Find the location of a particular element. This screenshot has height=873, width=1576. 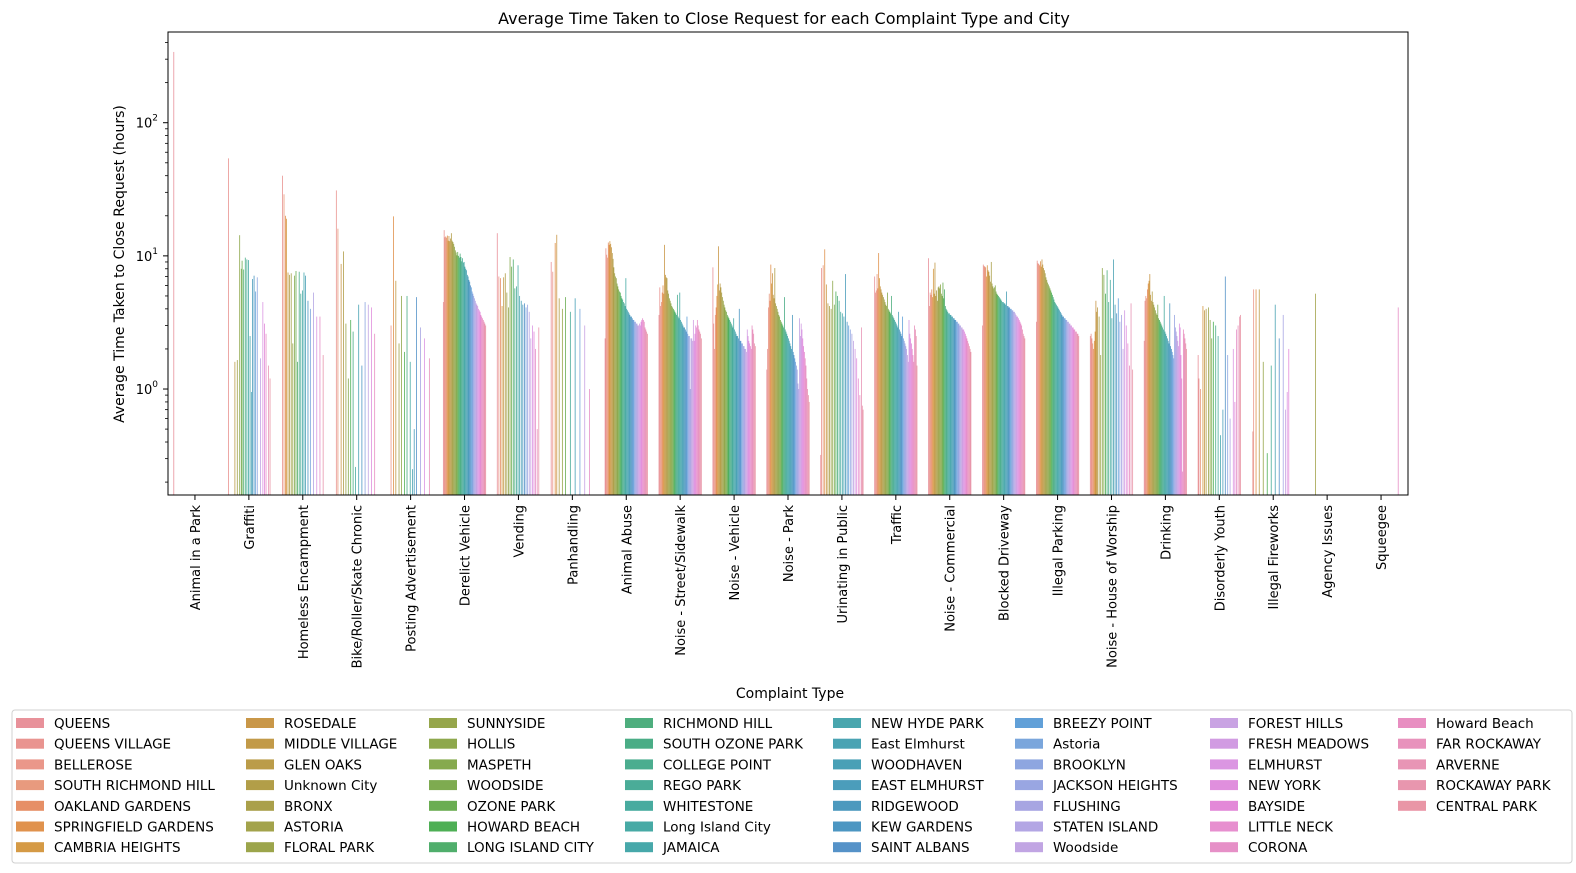

x-tick-label: Animal in a Park is located at coordinates (196, 558).